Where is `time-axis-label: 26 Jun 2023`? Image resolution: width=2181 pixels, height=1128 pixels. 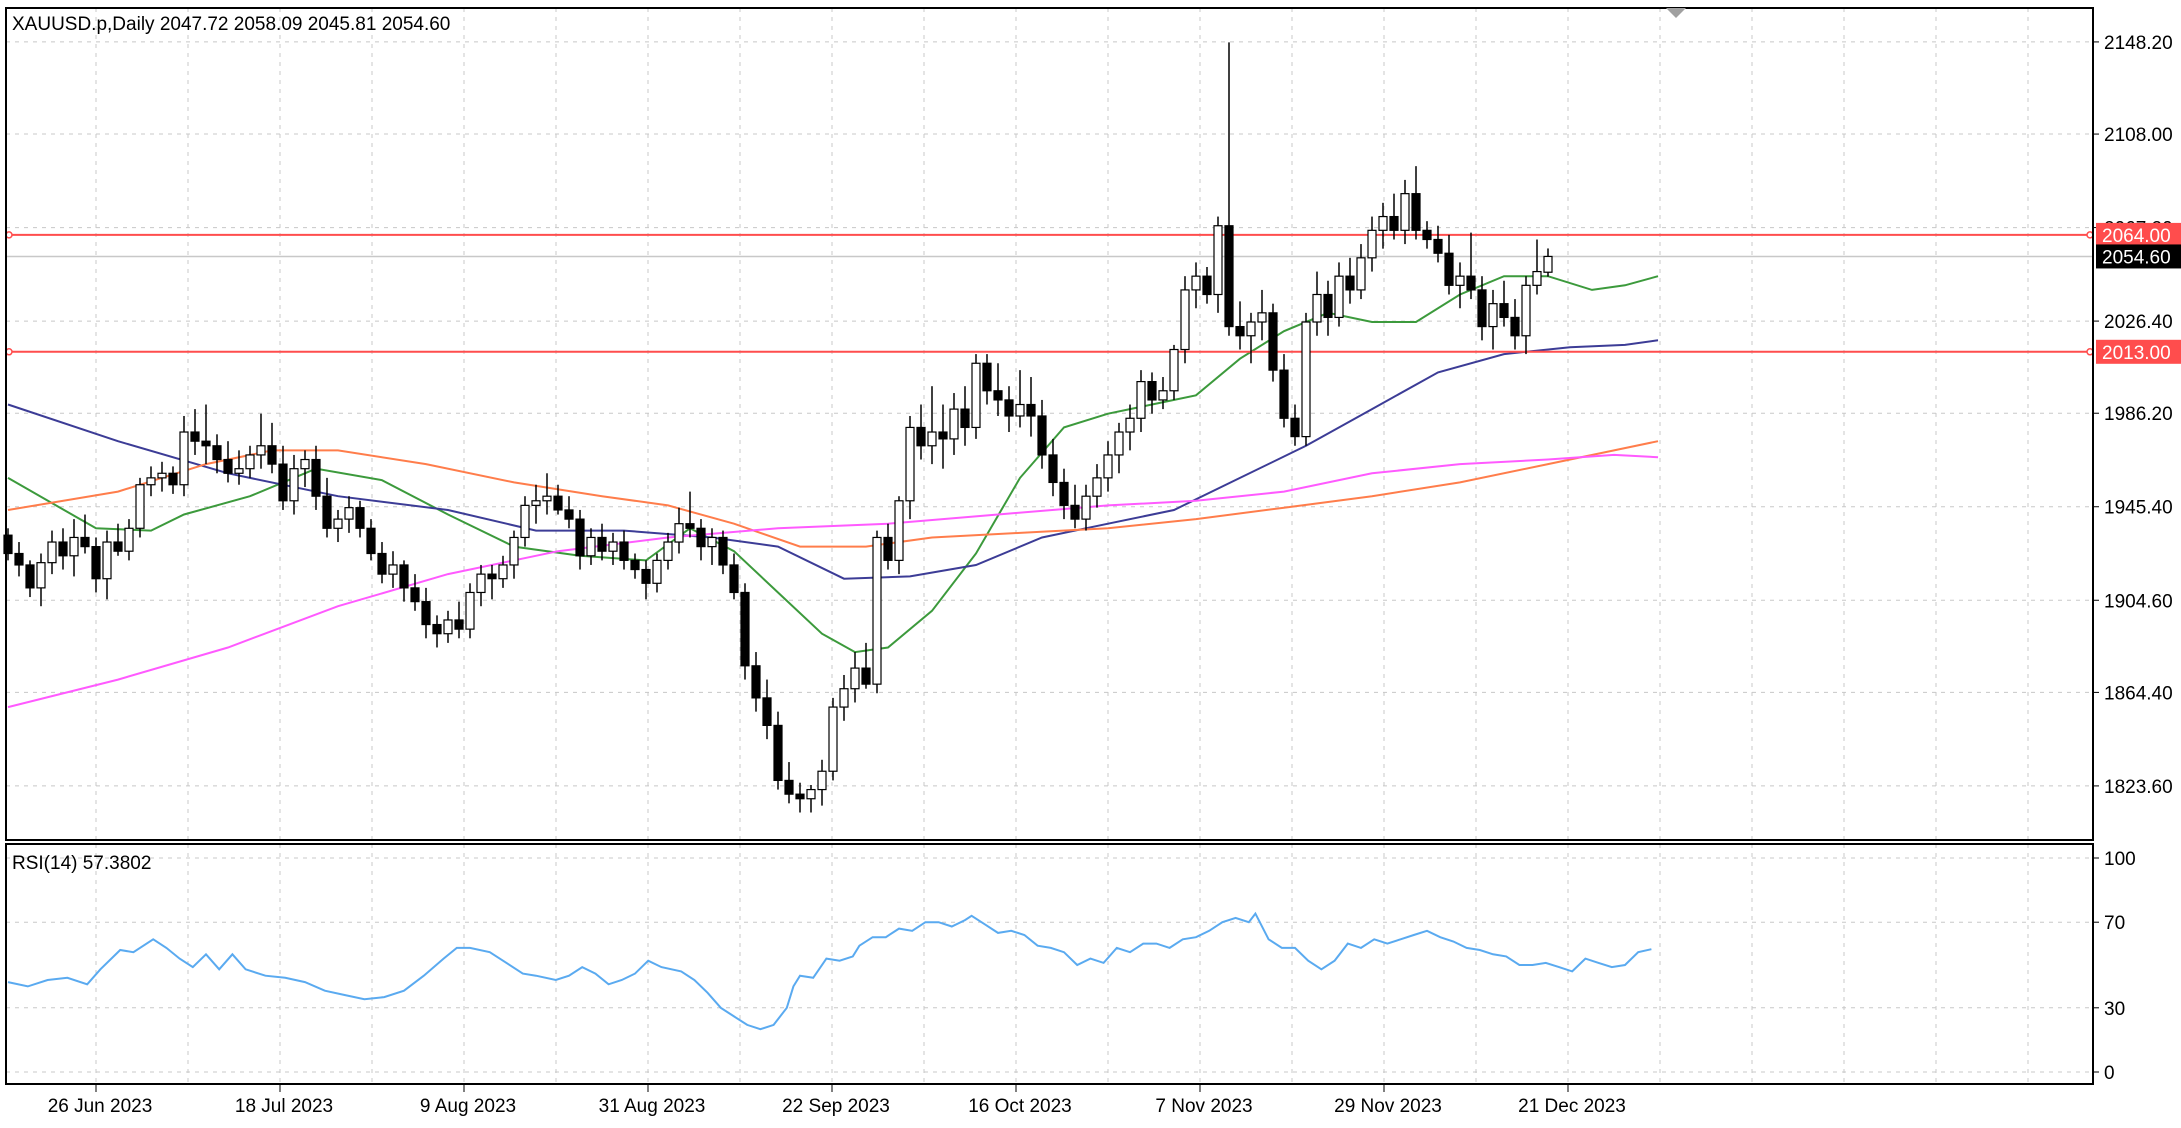 time-axis-label: 26 Jun 2023 is located at coordinates (100, 1106).